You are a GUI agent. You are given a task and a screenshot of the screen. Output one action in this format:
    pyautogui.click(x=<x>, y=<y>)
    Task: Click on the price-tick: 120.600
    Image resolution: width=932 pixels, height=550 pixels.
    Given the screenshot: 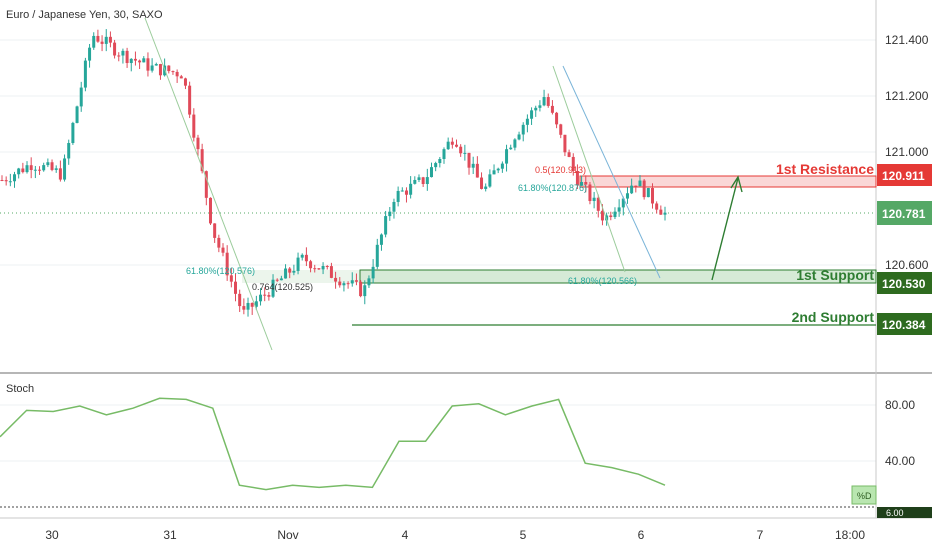 What is the action you would take?
    pyautogui.click(x=907, y=265)
    